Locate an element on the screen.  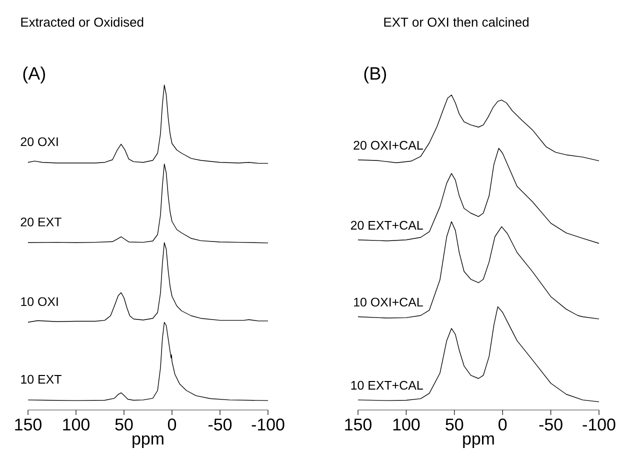
chart-subtitle: (B) is located at coordinates (375, 75).